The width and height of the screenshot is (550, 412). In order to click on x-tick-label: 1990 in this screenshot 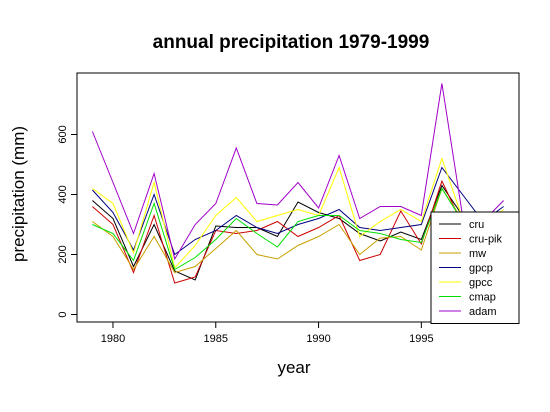, I will do `click(318, 339)`.